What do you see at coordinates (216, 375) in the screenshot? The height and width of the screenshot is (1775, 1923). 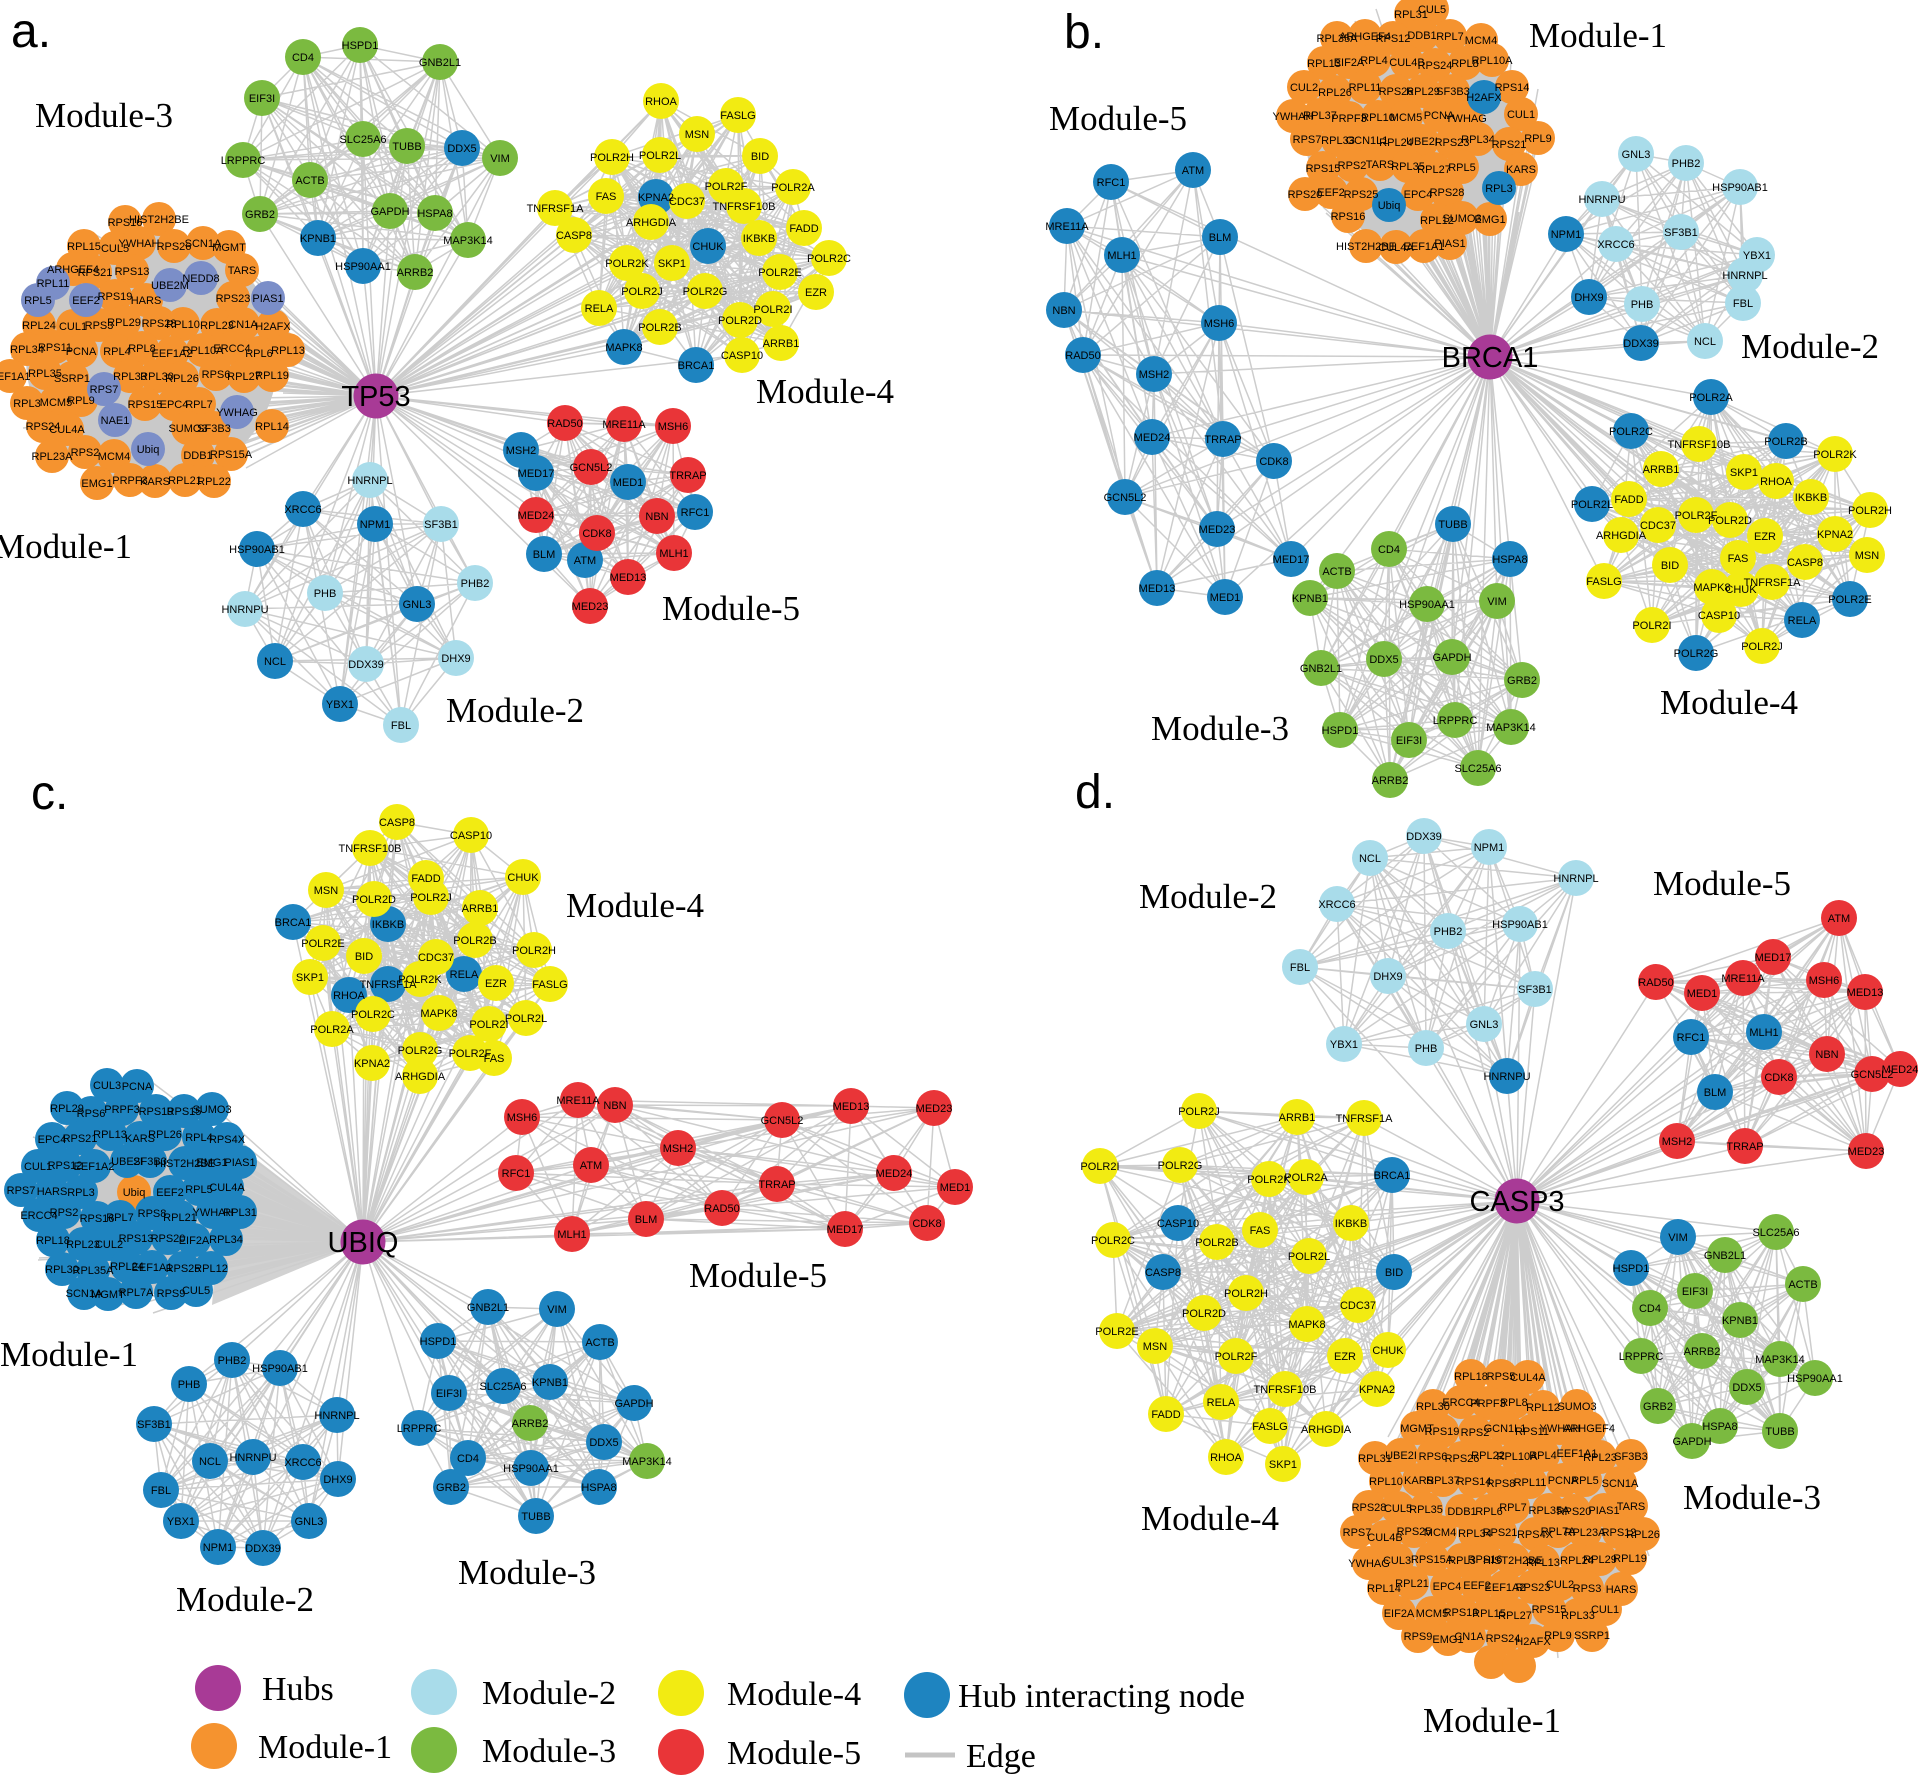 I see `svg-text: RPS6` at bounding box center [216, 375].